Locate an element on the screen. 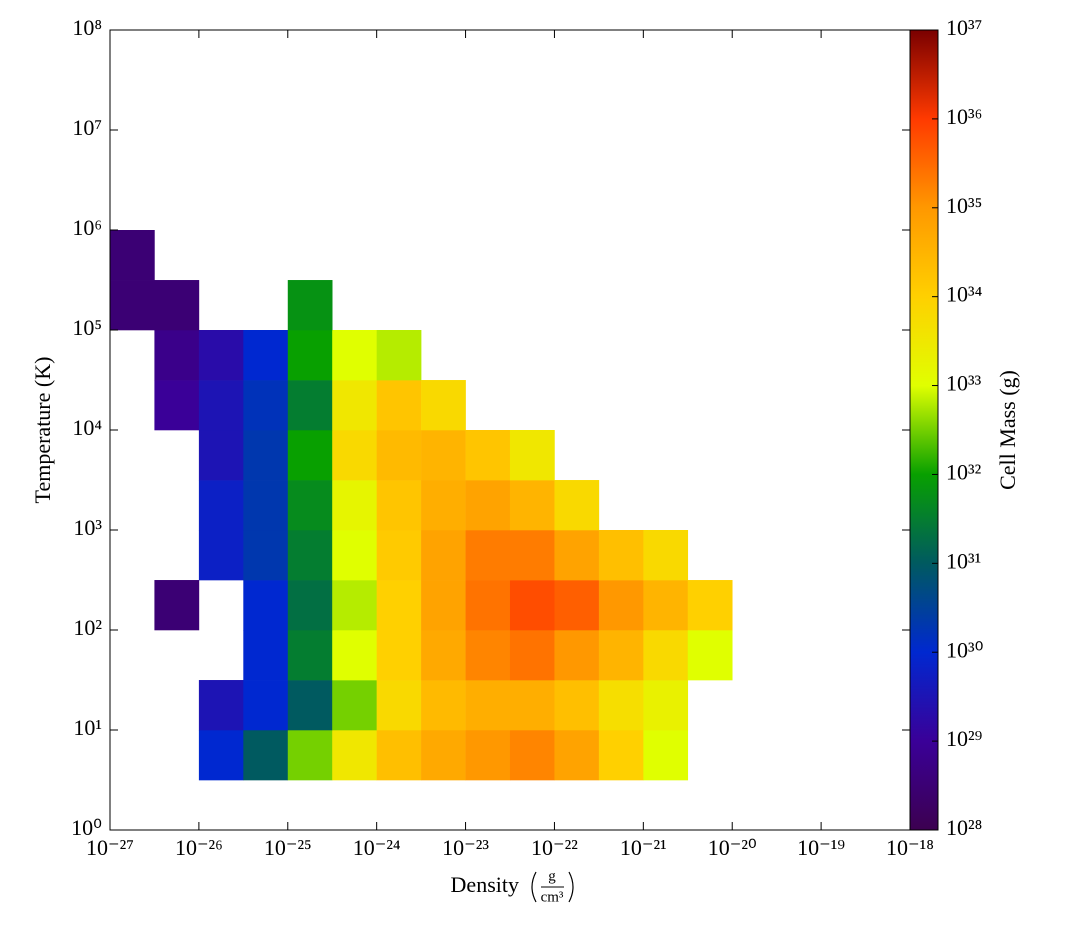 Image resolution: width=1075 pixels, height=925 pixels. x-unit-numerator: g is located at coordinates (552, 876).